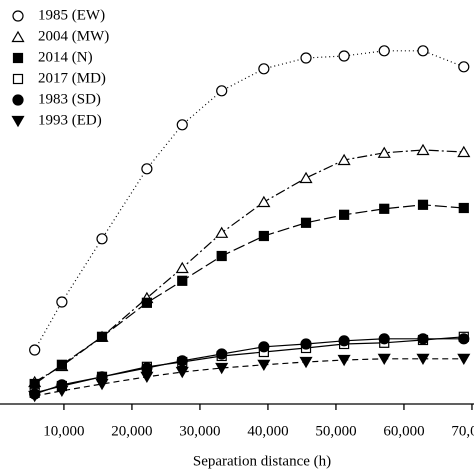 Image resolution: width=474 pixels, height=474 pixels. Describe the element at coordinates (72, 78) in the screenshot. I see `legend-label: 2017 (MD)` at that location.